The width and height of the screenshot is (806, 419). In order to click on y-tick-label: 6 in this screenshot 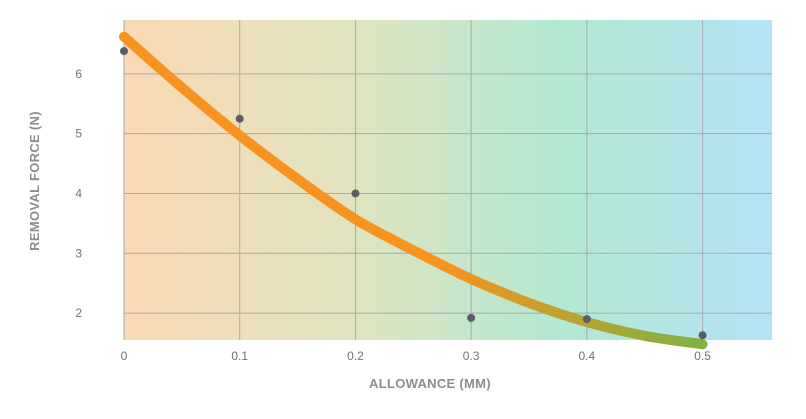, I will do `click(78, 74)`.